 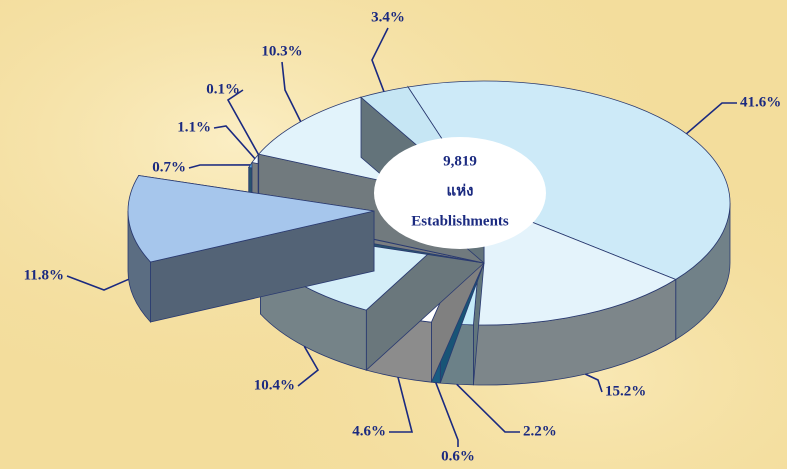 I want to click on value-label: 3.4%, so click(x=388, y=17).